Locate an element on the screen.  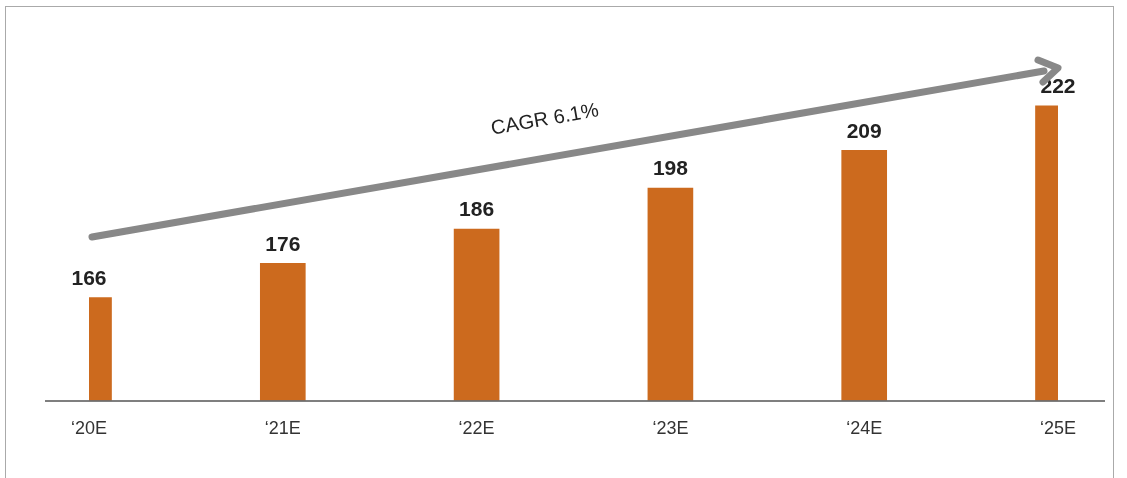
x-tick-label: ‘20E is located at coordinates (89, 428).